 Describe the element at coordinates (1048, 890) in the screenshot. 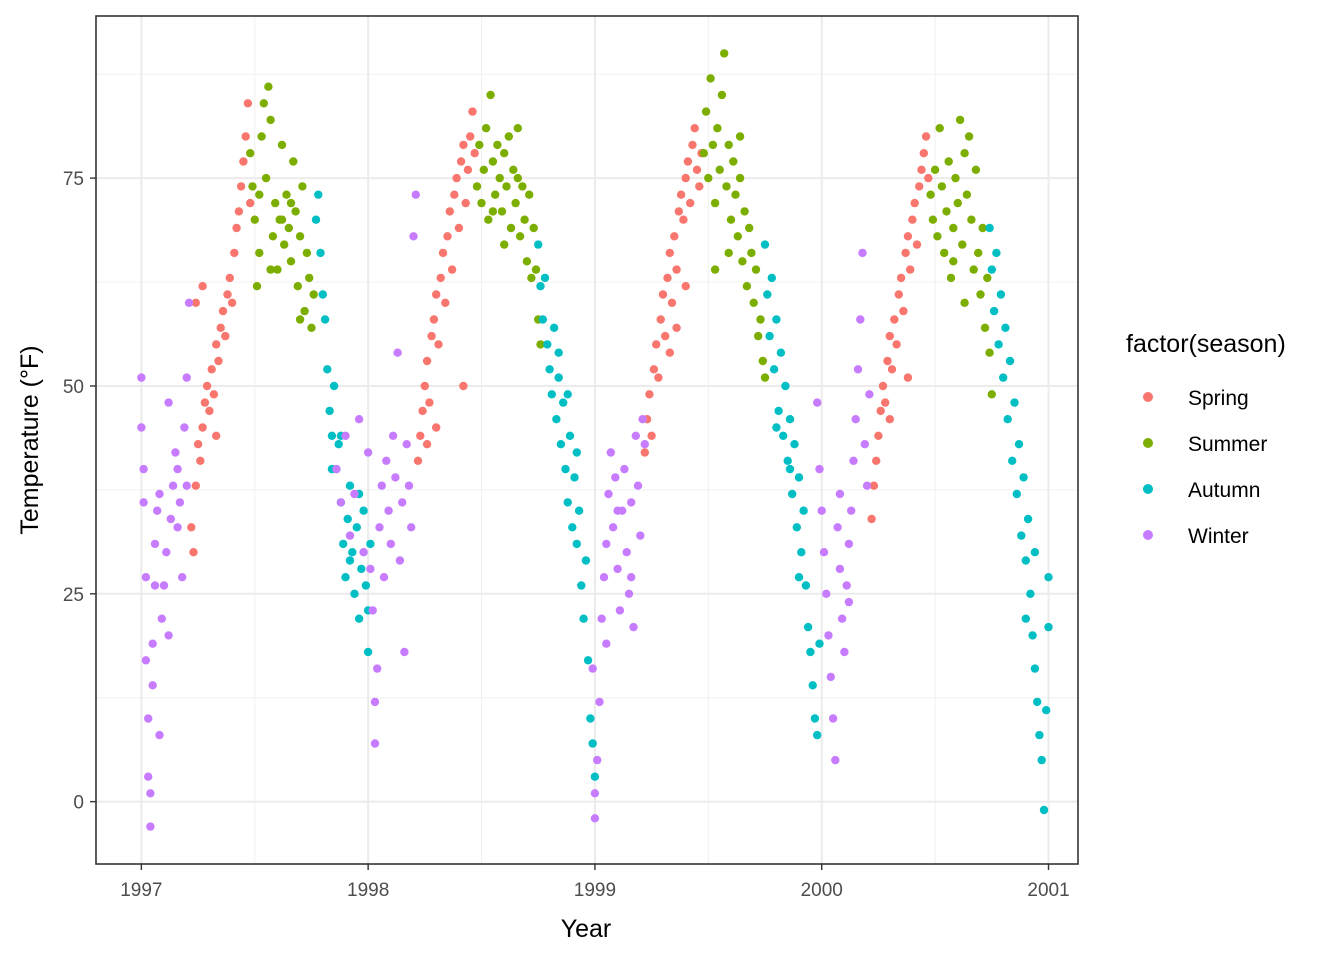

I see `x-tick-label: 2001` at that location.